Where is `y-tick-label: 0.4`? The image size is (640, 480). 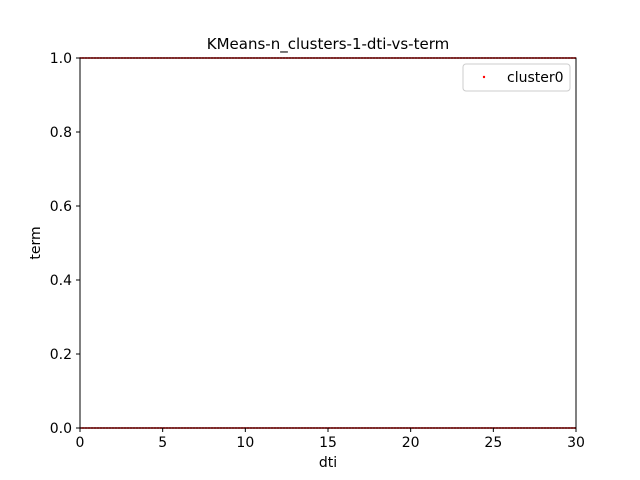 y-tick-label: 0.4 is located at coordinates (61, 281).